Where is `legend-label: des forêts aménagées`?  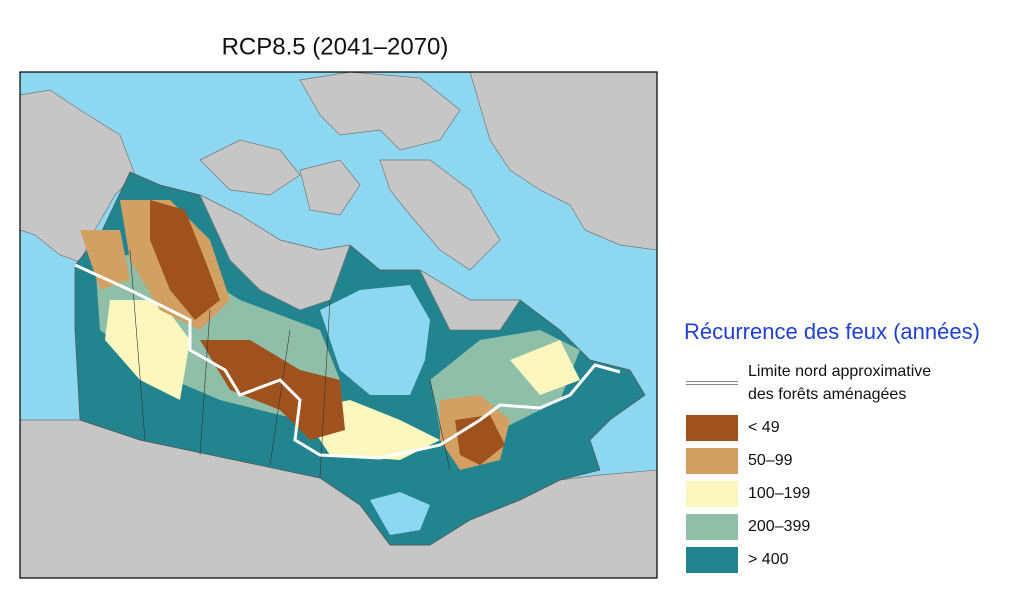
legend-label: des forêts aménagées is located at coordinates (827, 394).